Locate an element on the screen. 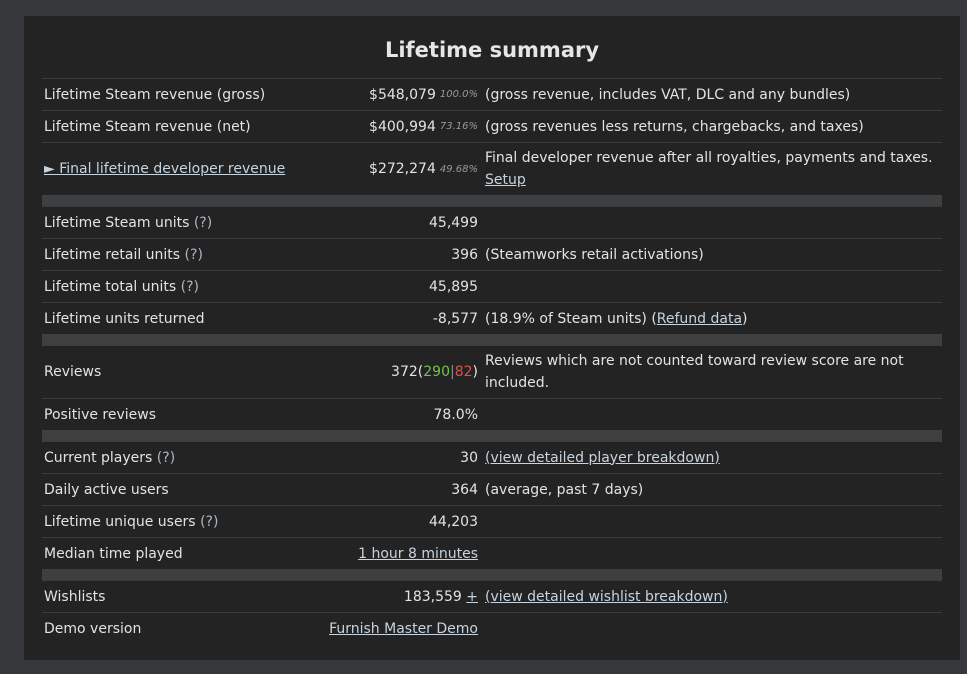 This screenshot has width=967, height=674. developer-revenue-cell: ► Final lifetime developer revenue is located at coordinates (192, 169).